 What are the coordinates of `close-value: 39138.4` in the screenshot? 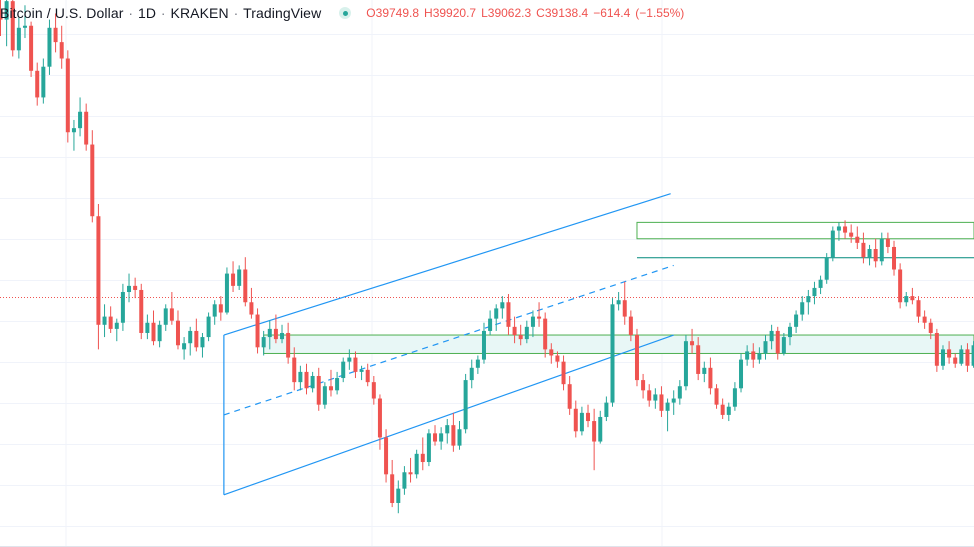 It's located at (566, 13).